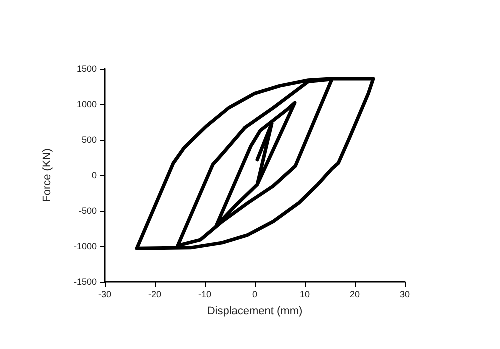 This screenshot has width=500, height=349. I want to click on y-tick-label: -500, so click(87, 211).